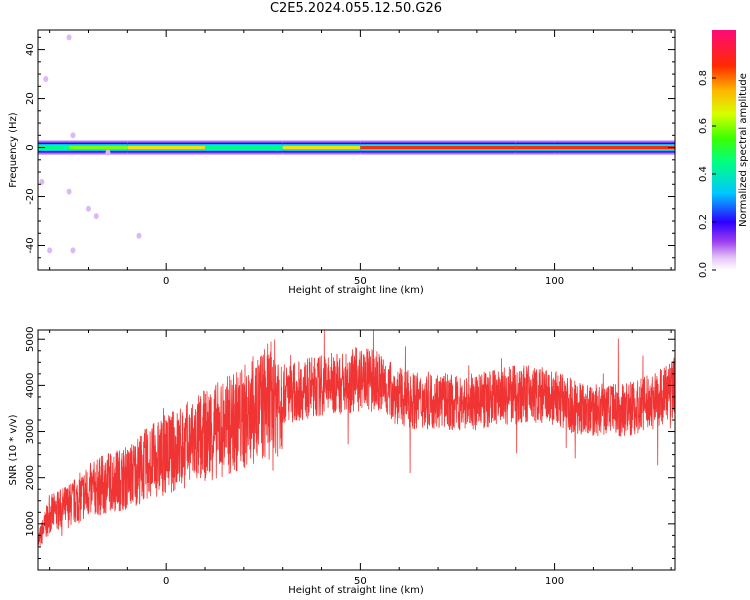 This screenshot has height=600, width=750. Describe the element at coordinates (724, 150) in the screenshot. I see `colorbar-gradient` at that location.